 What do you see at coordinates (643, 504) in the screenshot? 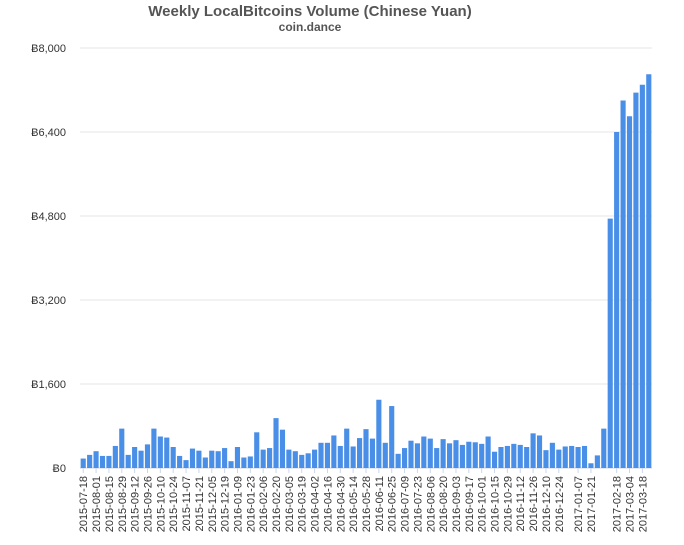
I see `x-tick-label: 2017-03-18` at bounding box center [643, 504].